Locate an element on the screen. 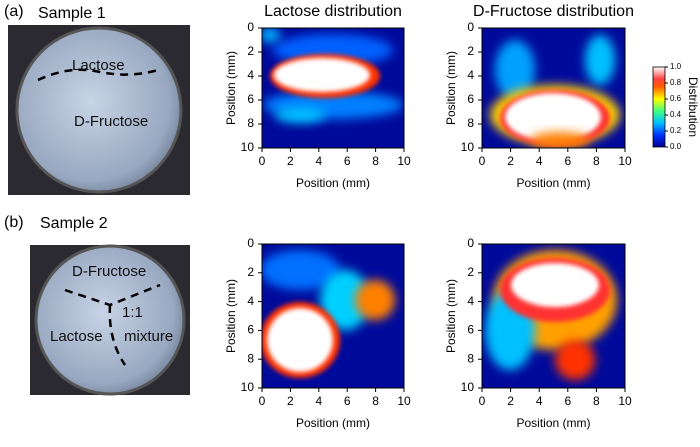 This screenshot has height=447, width=700. colorbar-tick-label: 0.2 is located at coordinates (676, 130).